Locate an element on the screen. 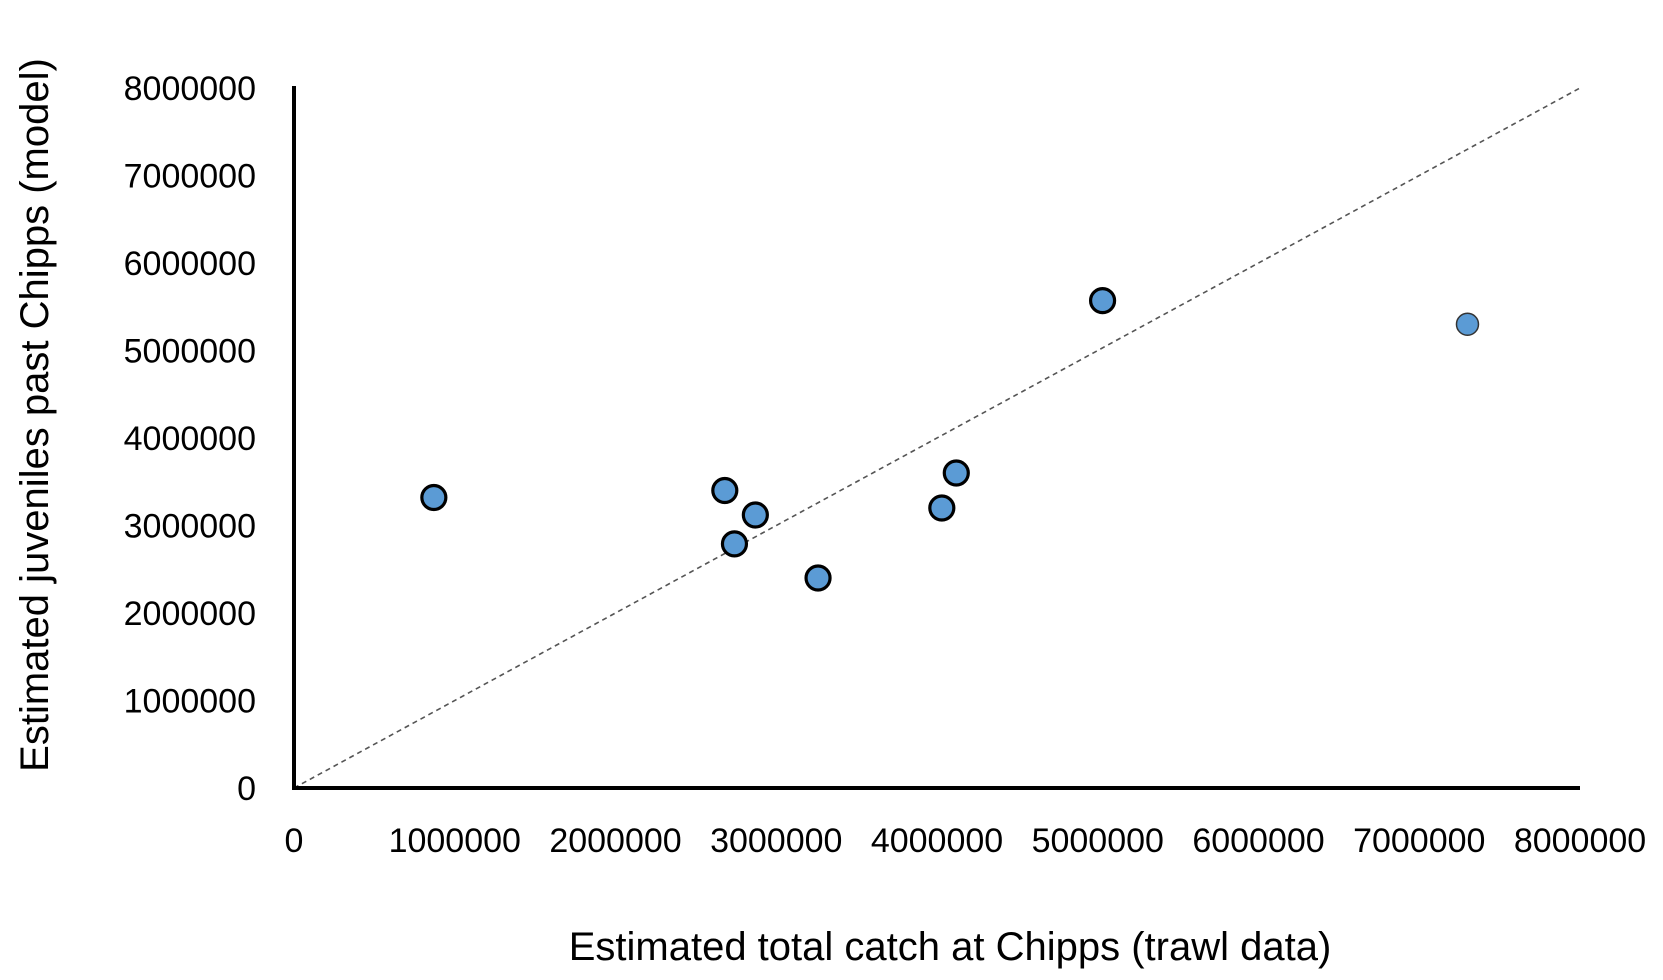  x-tick-label: 8000000 is located at coordinates (1580, 841).